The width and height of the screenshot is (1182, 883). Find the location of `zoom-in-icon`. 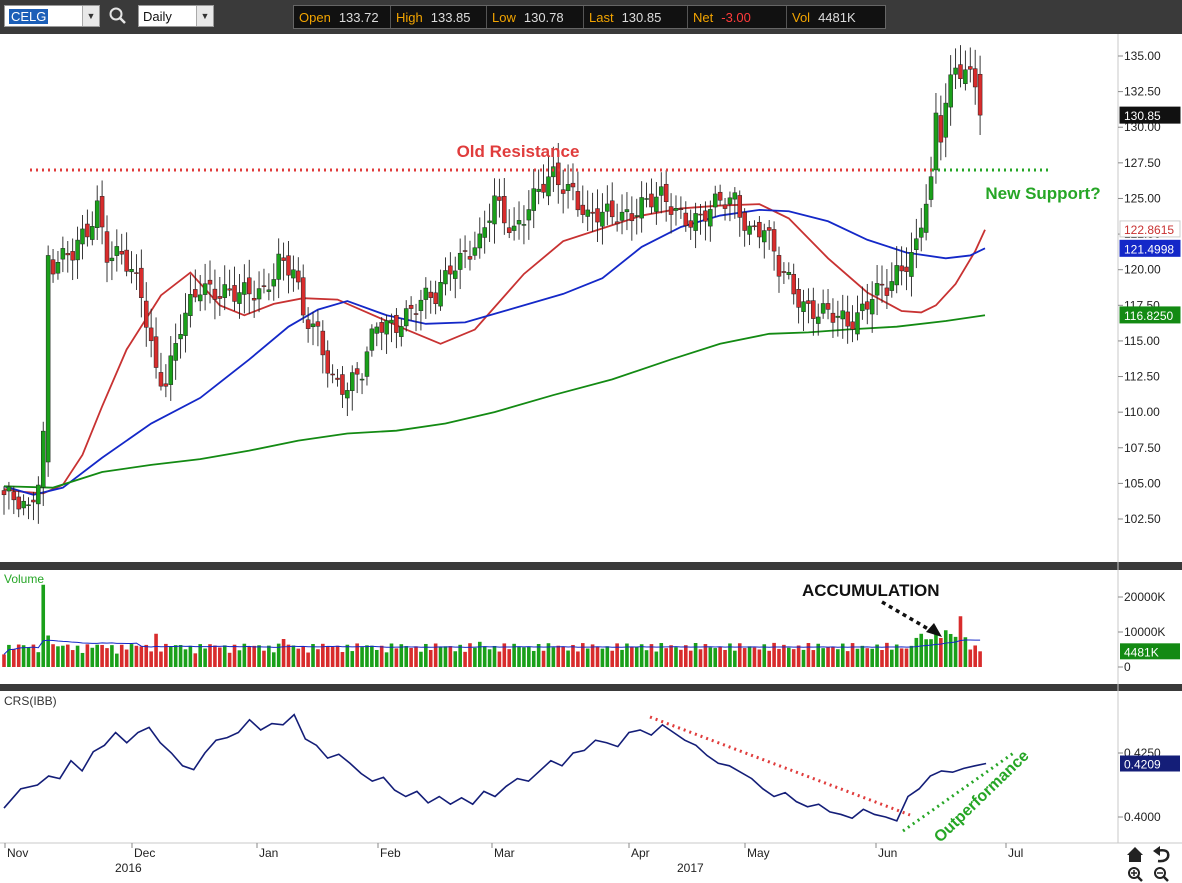

zoom-in-icon is located at coordinates (1135, 874).